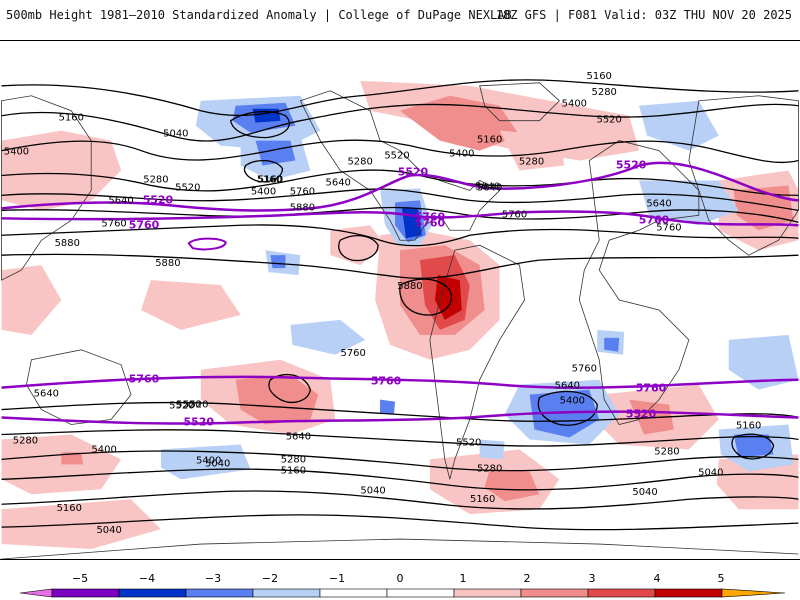 This screenshot has height=600, width=800. Describe the element at coordinates (85, 593) in the screenshot. I see `legend-box-neg4` at that location.